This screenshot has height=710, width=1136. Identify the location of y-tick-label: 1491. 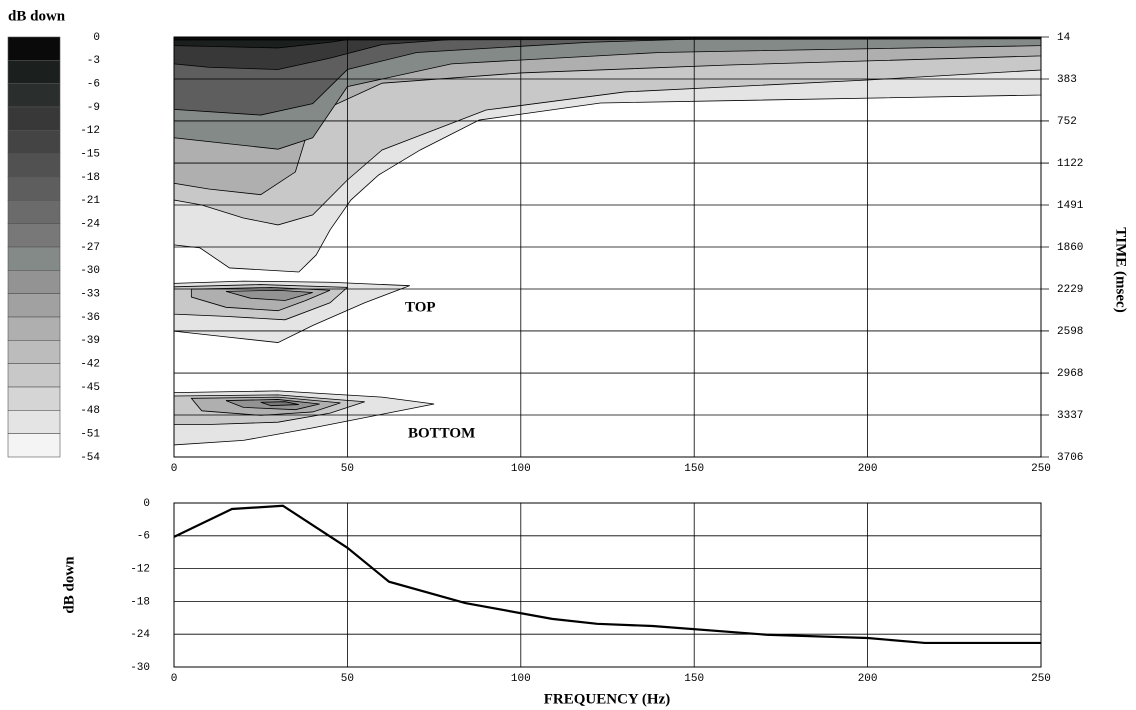
(1070, 206).